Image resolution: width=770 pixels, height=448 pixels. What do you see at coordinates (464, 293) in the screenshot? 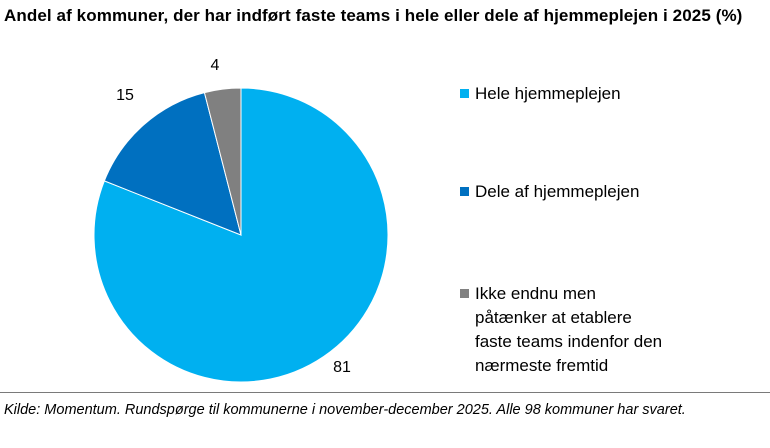
I see `legend-swatch-ikke-endnu` at bounding box center [464, 293].